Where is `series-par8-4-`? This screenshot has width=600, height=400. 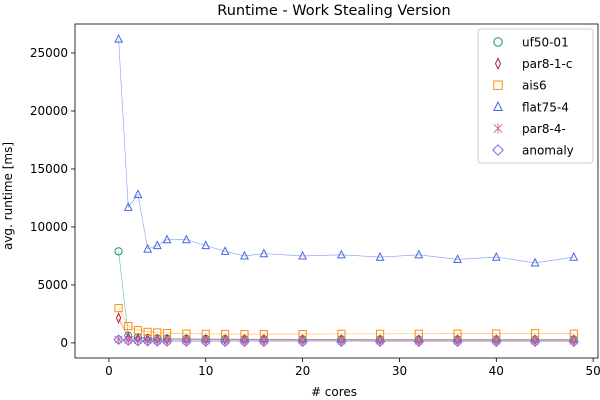 series-par8-4- is located at coordinates (346, 340).